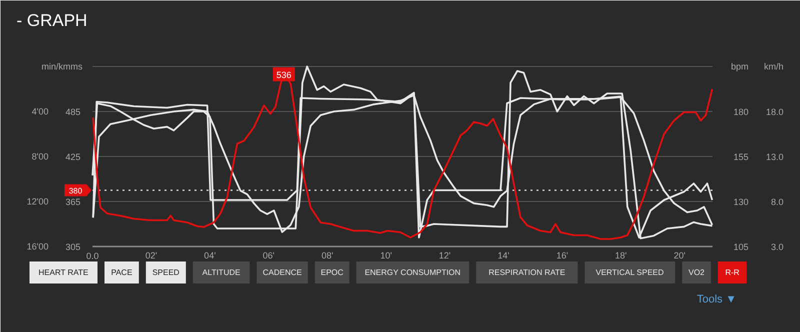  What do you see at coordinates (777, 247) in the screenshot?
I see `y3-tick-label: 3.0` at bounding box center [777, 247].